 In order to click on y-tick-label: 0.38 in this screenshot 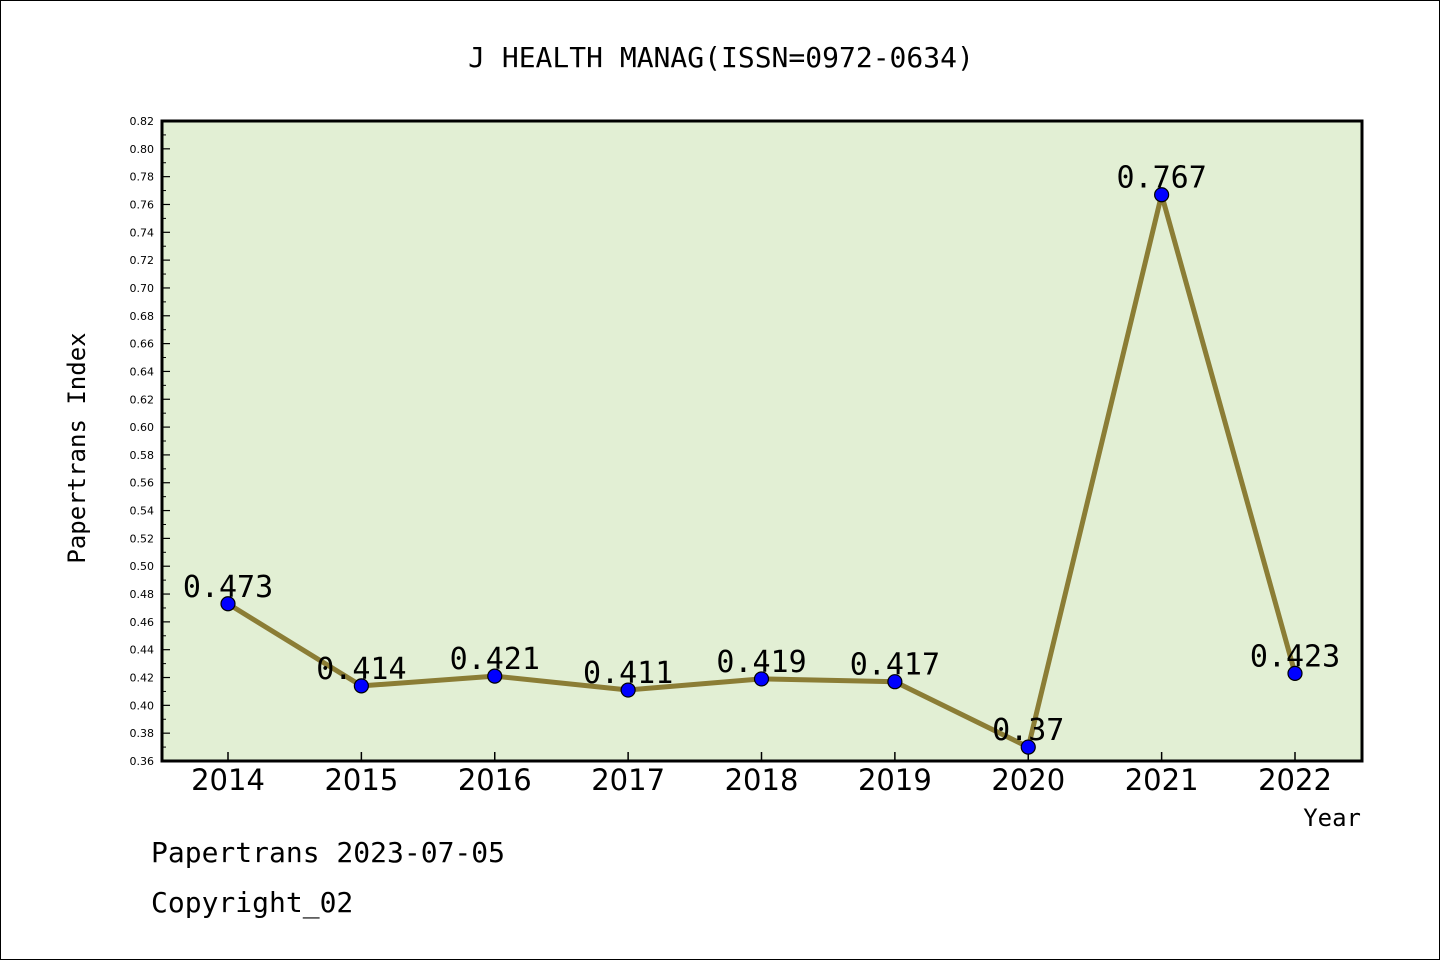, I will do `click(142, 733)`.